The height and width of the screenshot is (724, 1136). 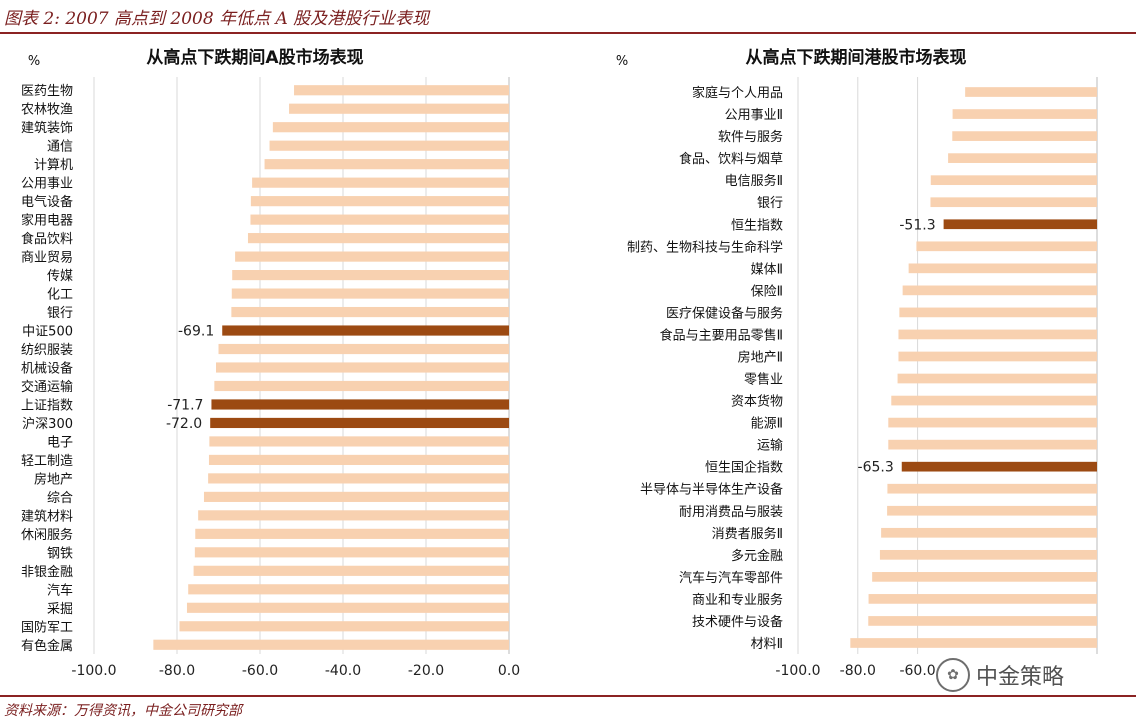 I want to click on category-label: 媒体Ⅱ, so click(x=767, y=269).